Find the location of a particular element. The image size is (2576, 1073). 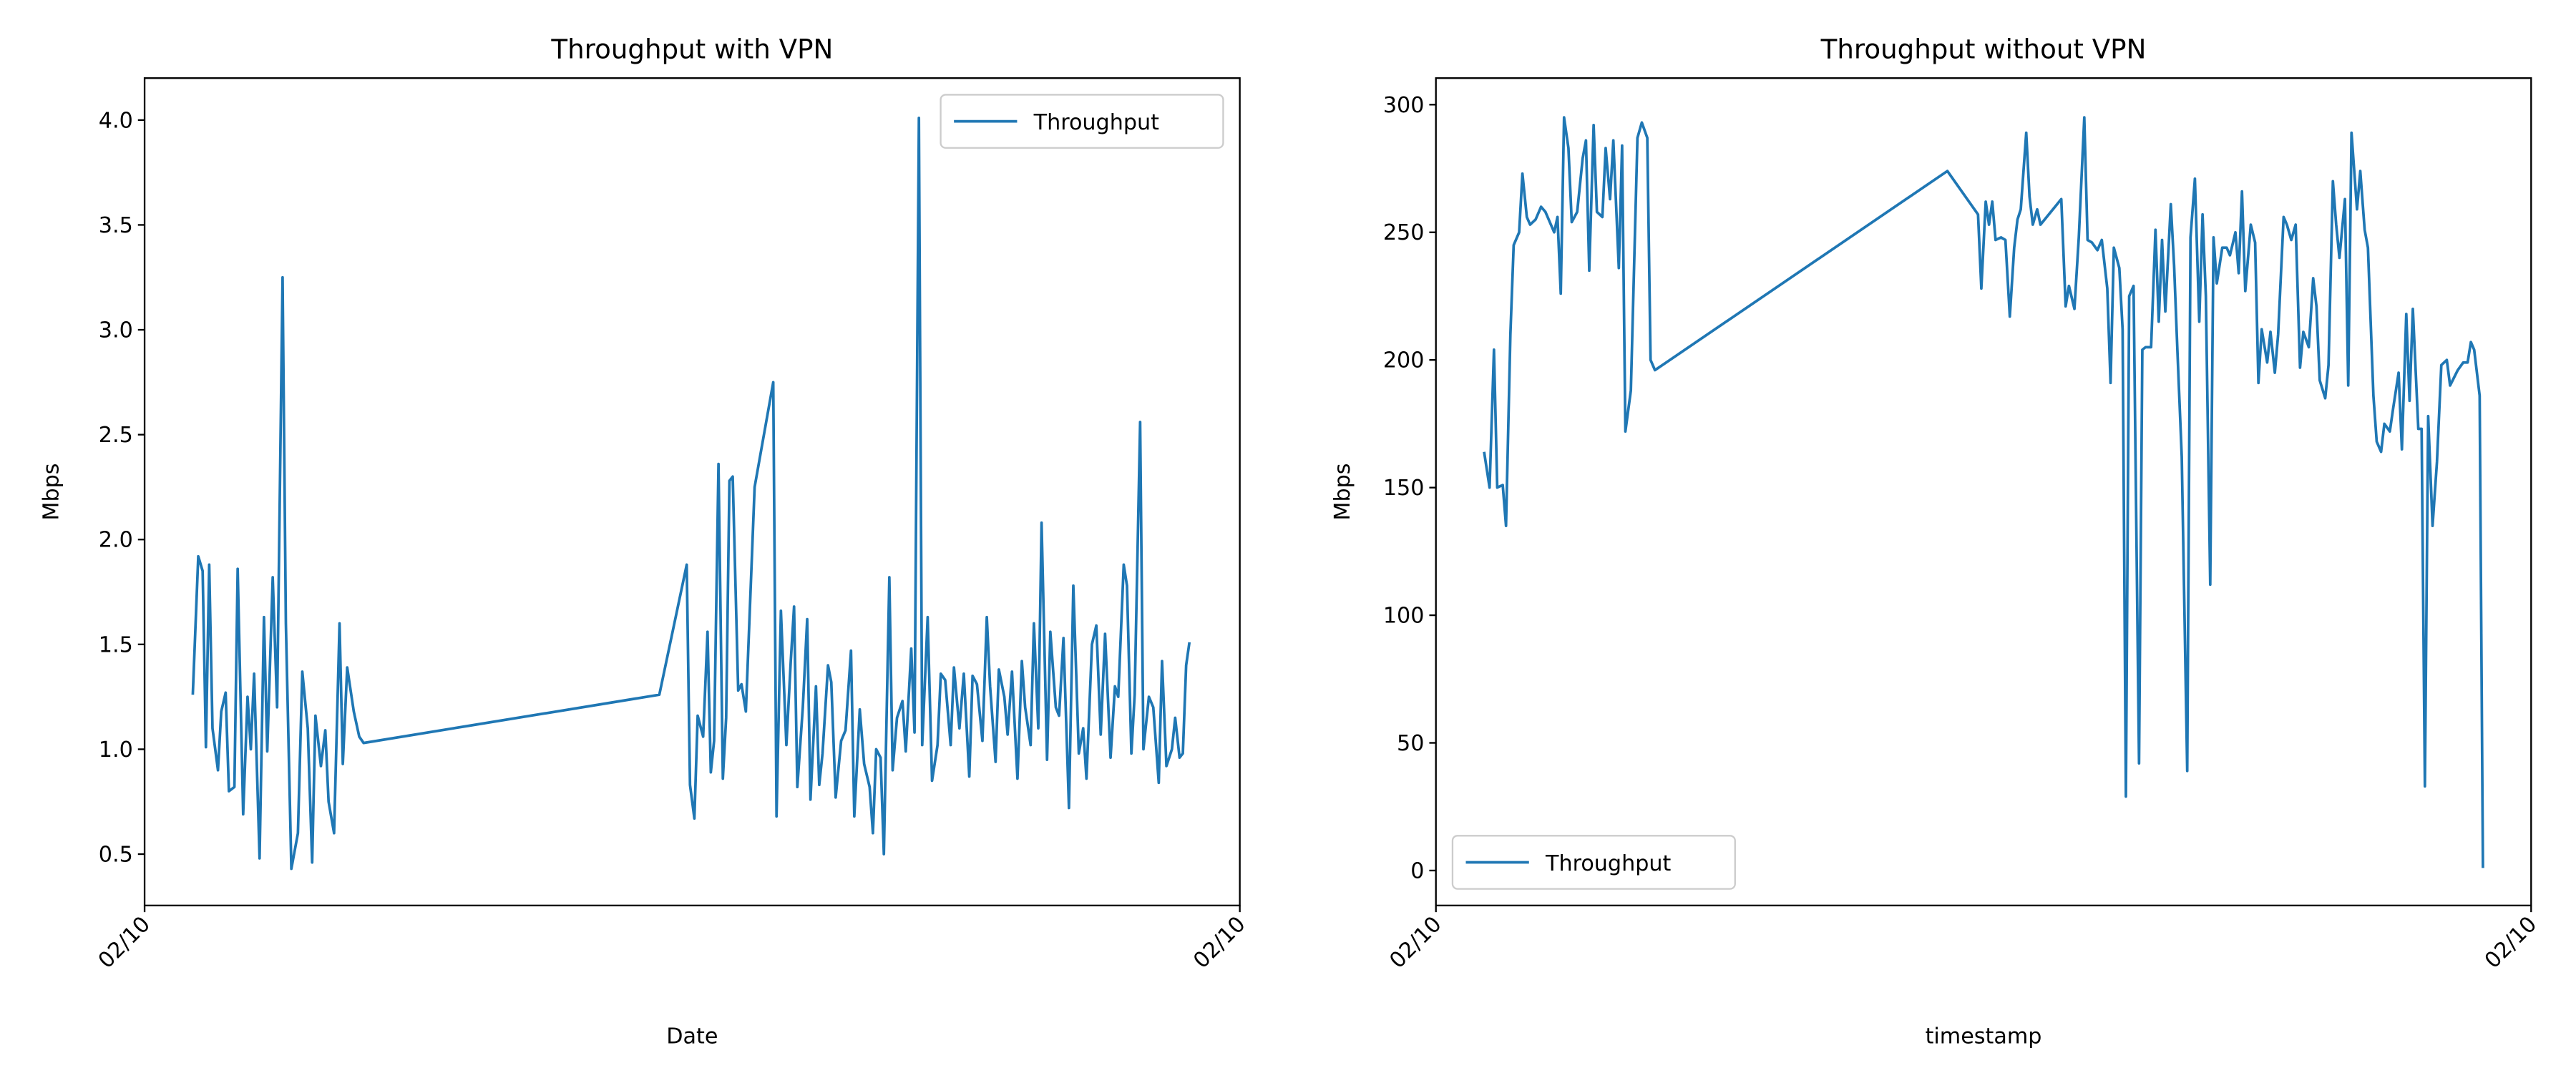

y-tick-label: 1.5 is located at coordinates (116, 644).